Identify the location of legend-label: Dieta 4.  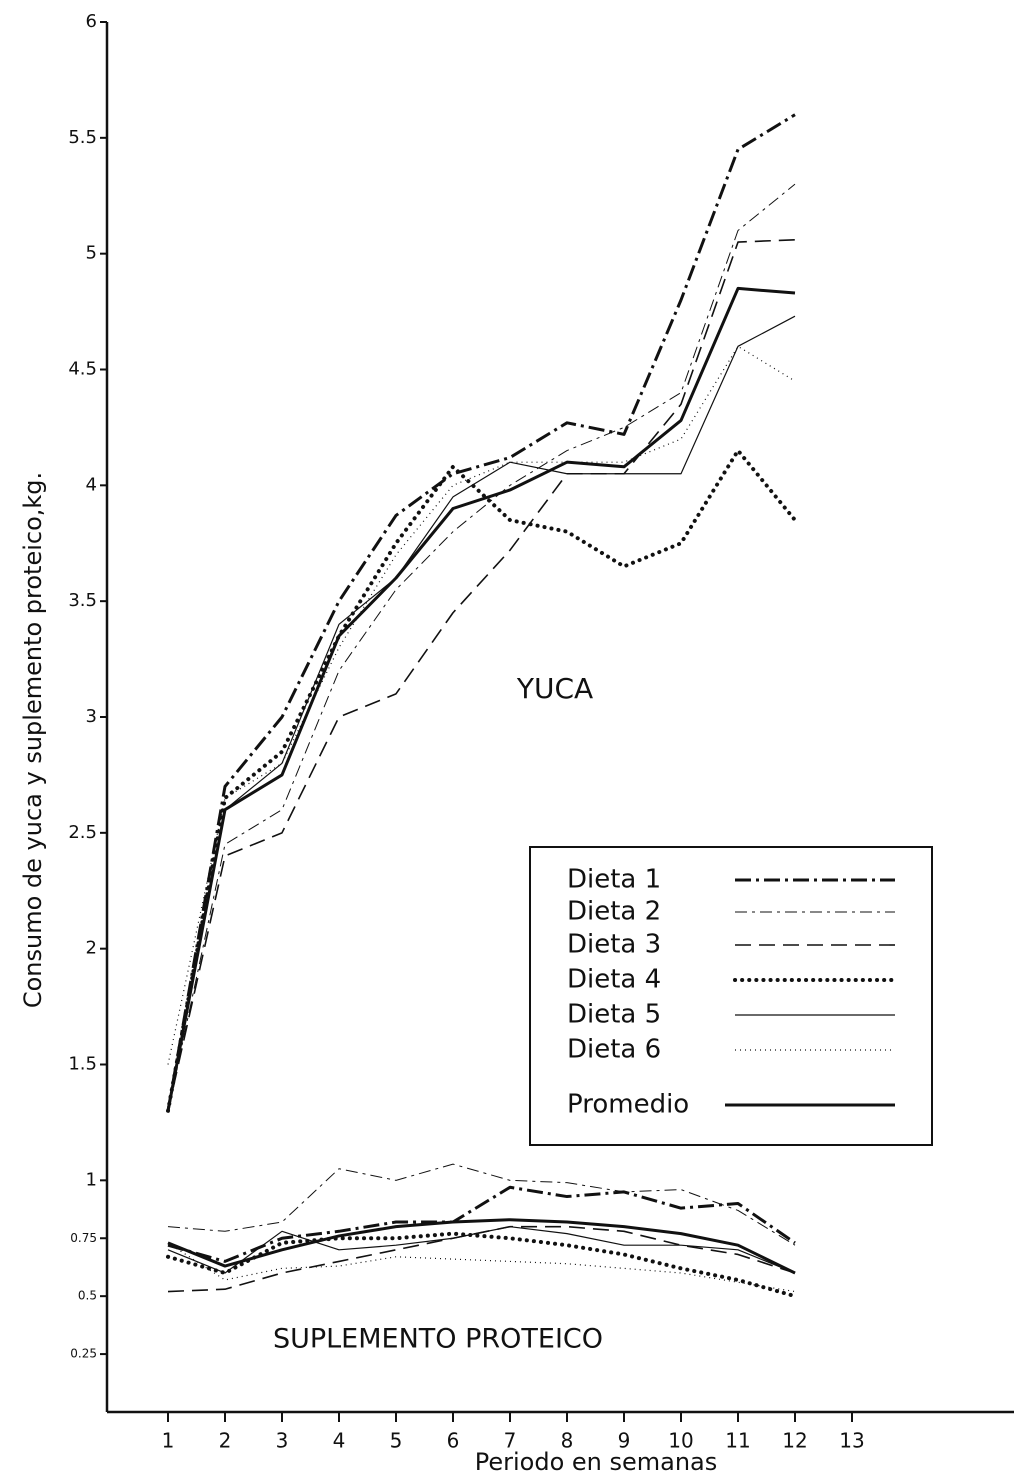
(614, 980).